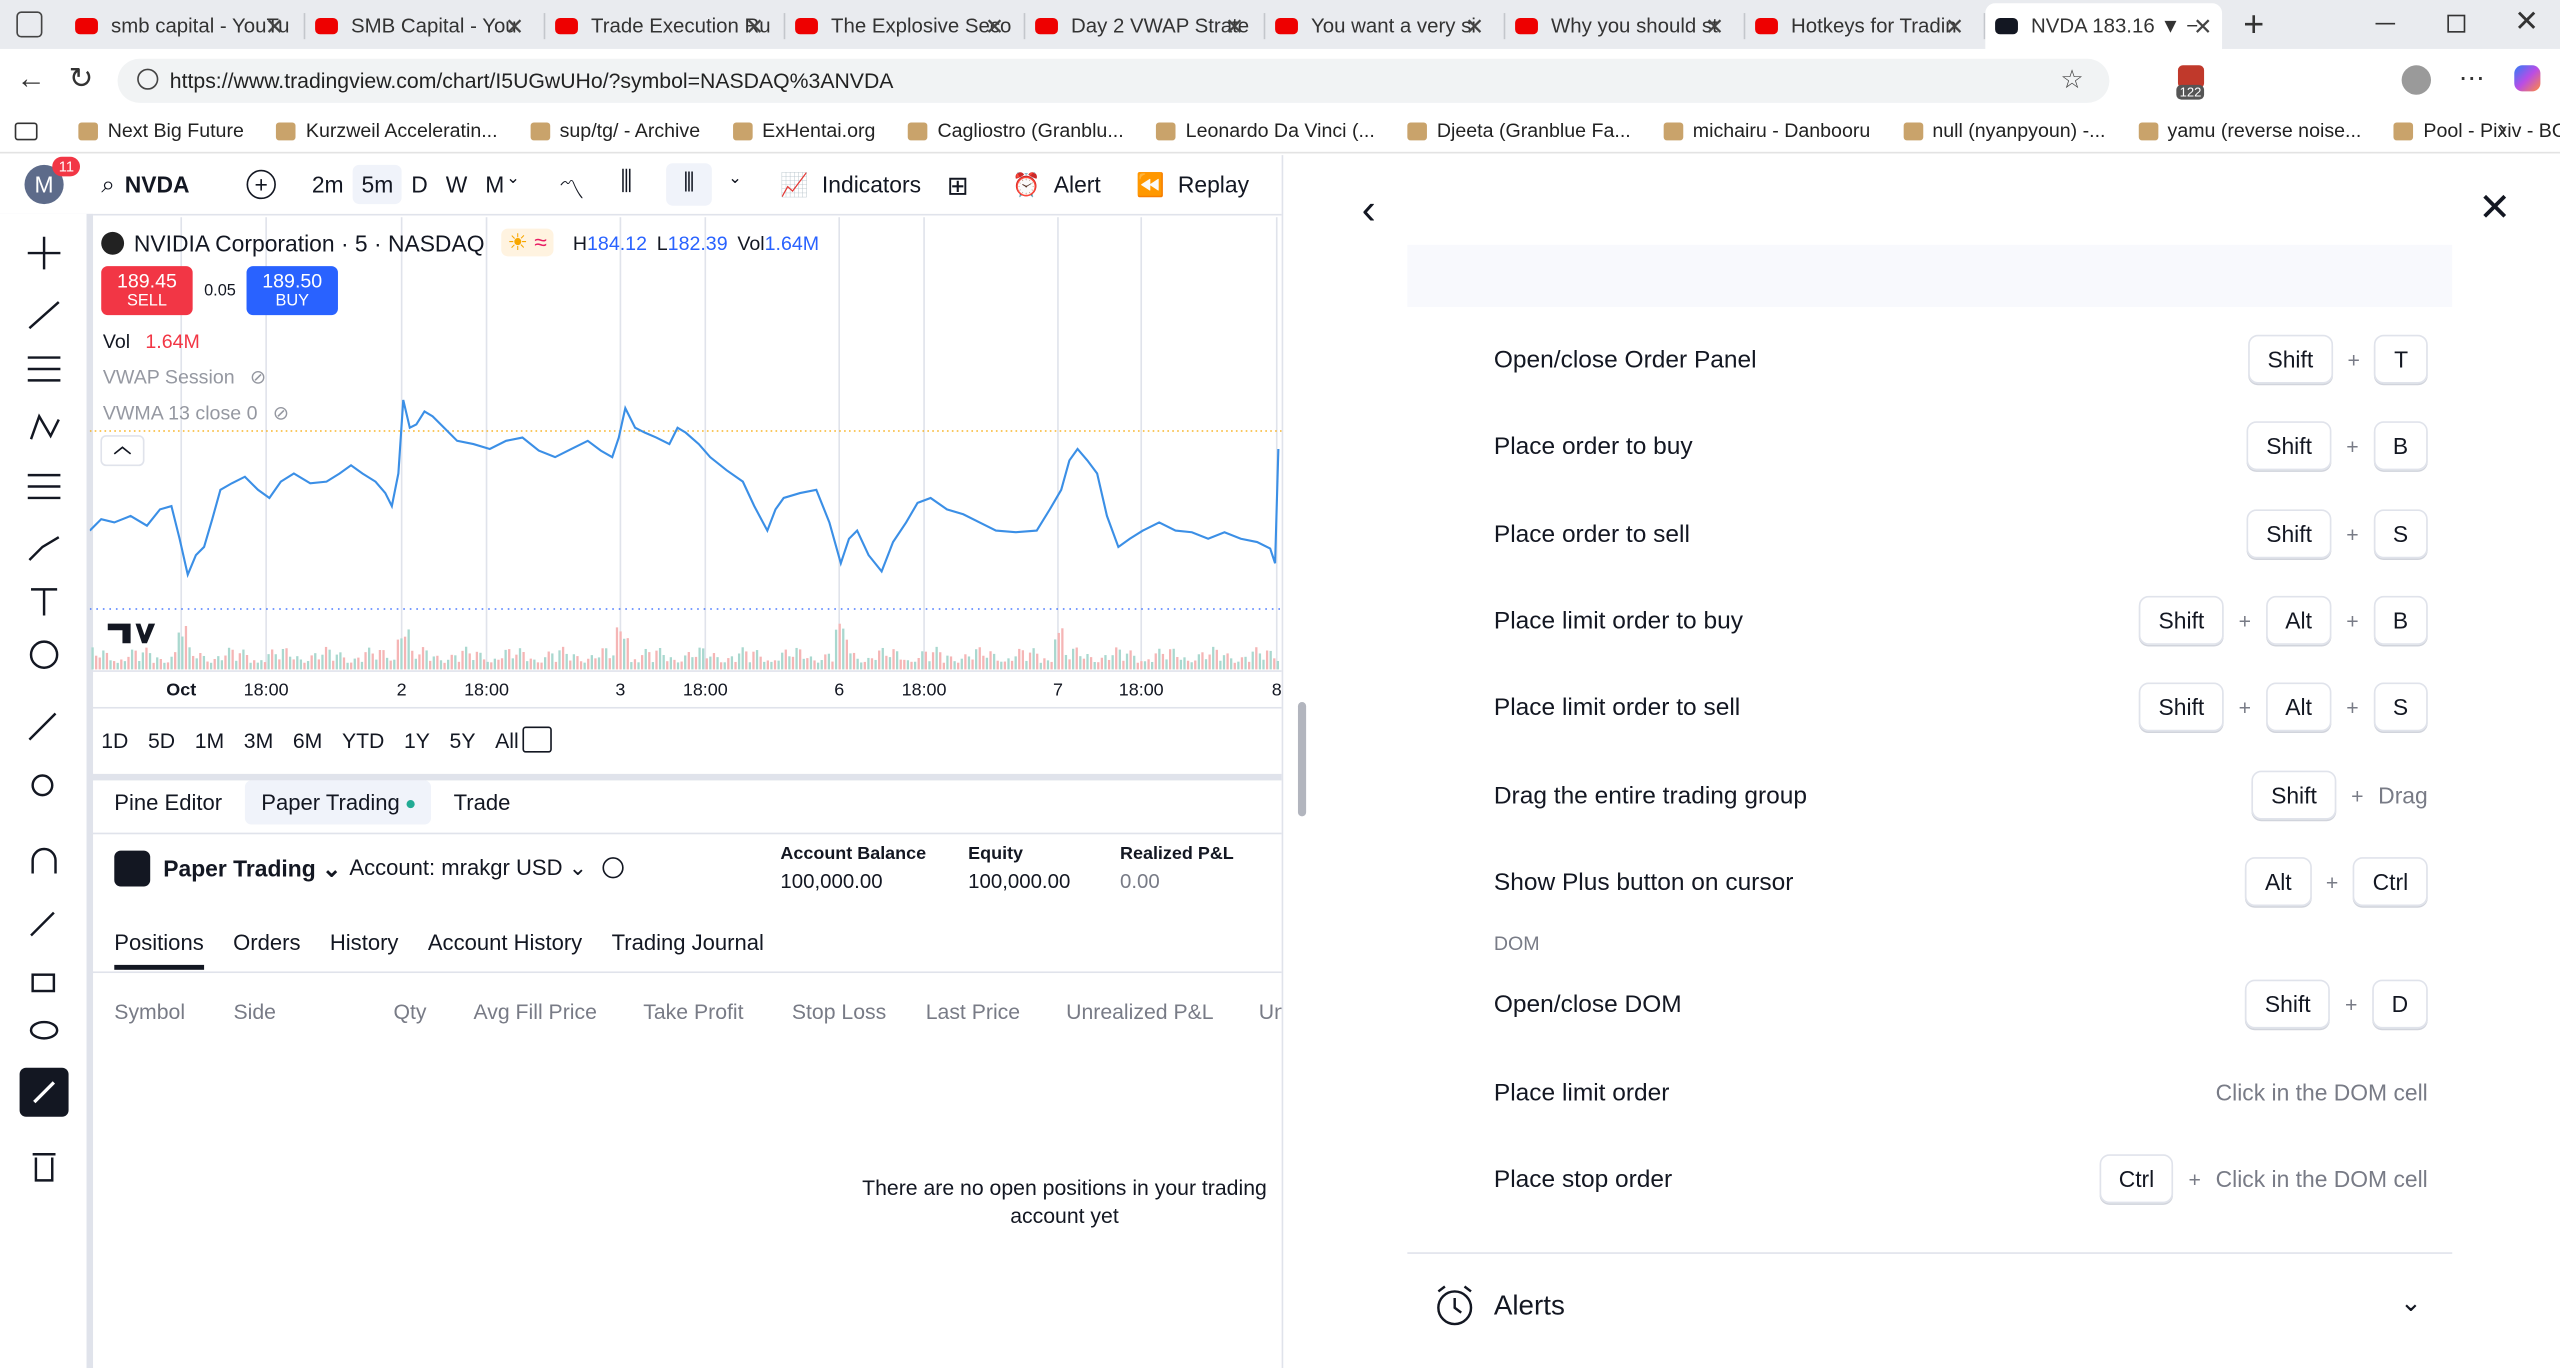 The image size is (2560, 1368). Describe the element at coordinates (364, 943) in the screenshot. I see `positions-tab: History` at that location.